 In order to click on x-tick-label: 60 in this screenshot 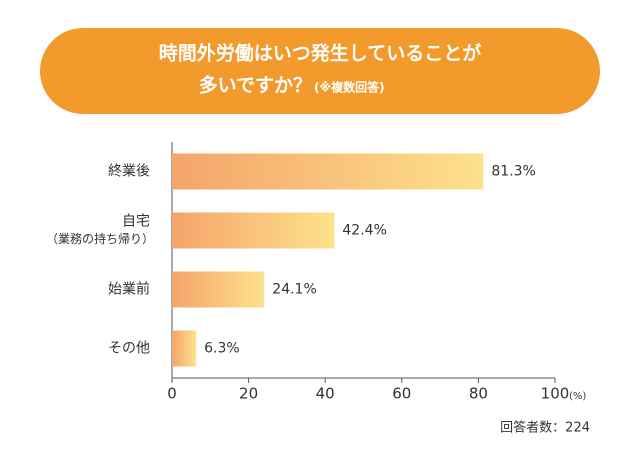, I will do `click(401, 394)`.